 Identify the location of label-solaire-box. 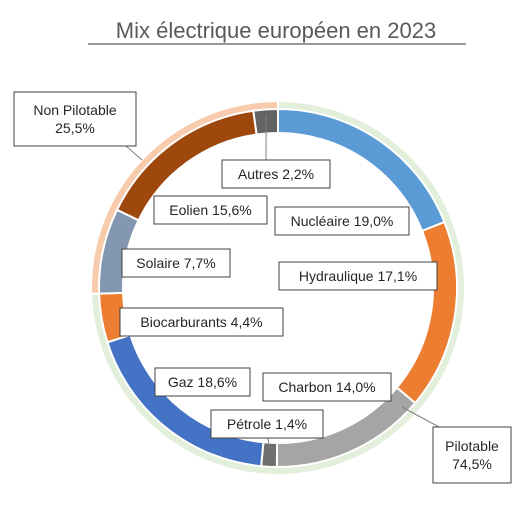
(176, 263).